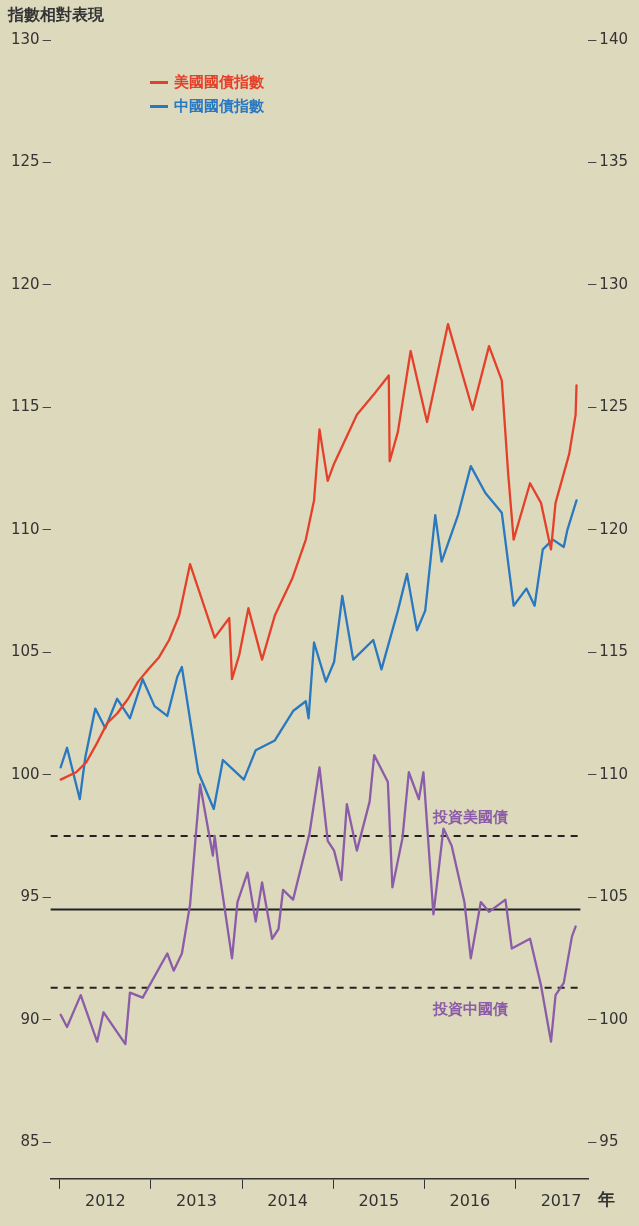 This screenshot has height=1226, width=639. I want to click on y-tick-label: 105, so click(25, 651).